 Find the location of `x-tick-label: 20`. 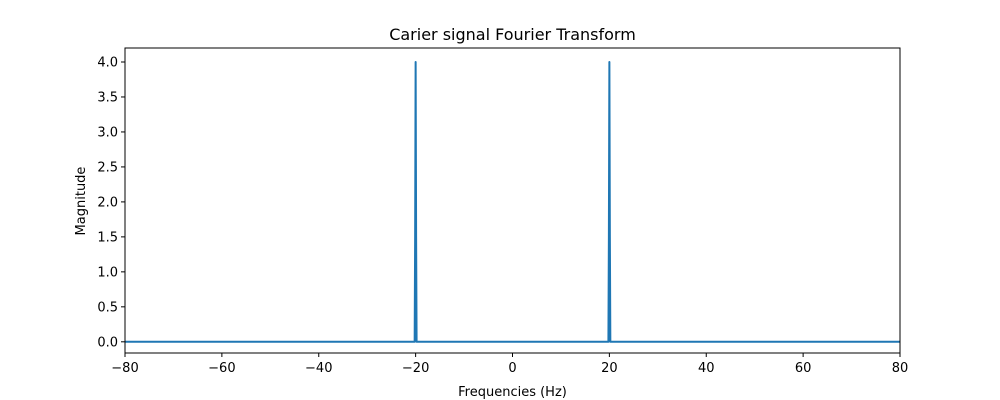

x-tick-label: 20 is located at coordinates (609, 368).